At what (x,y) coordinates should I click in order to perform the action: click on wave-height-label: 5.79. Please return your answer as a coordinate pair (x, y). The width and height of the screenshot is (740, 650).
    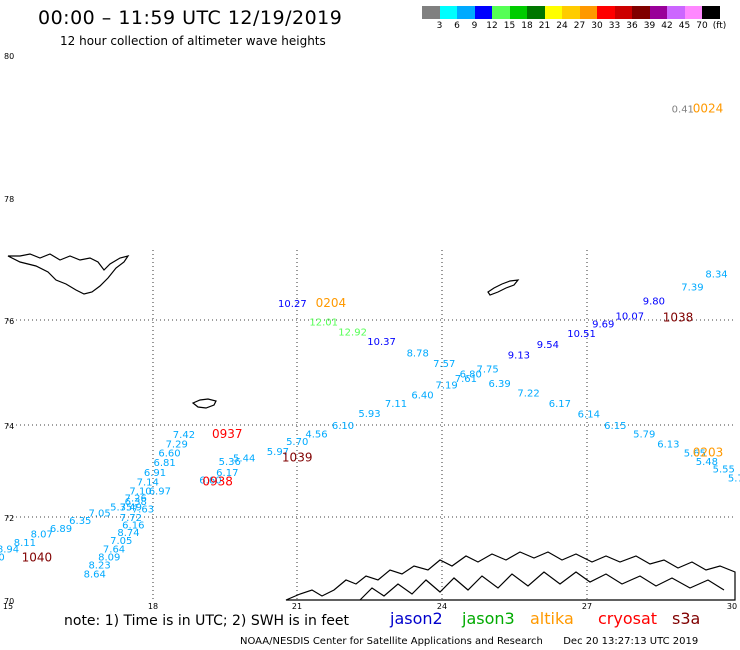
    Looking at the image, I should click on (644, 435).